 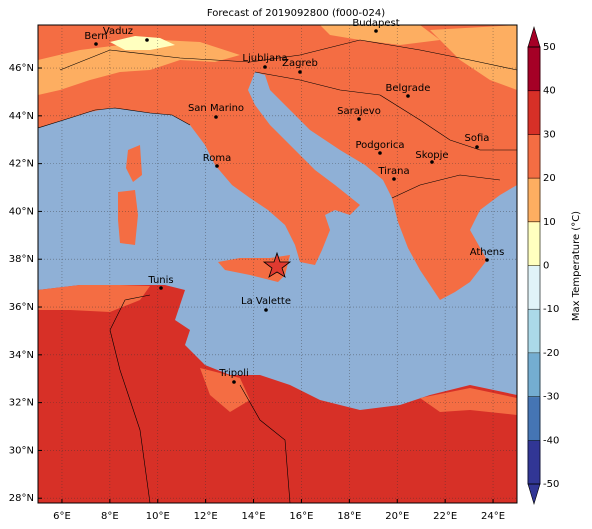 I want to click on colorbar-extend-min, so click(x=534, y=494).